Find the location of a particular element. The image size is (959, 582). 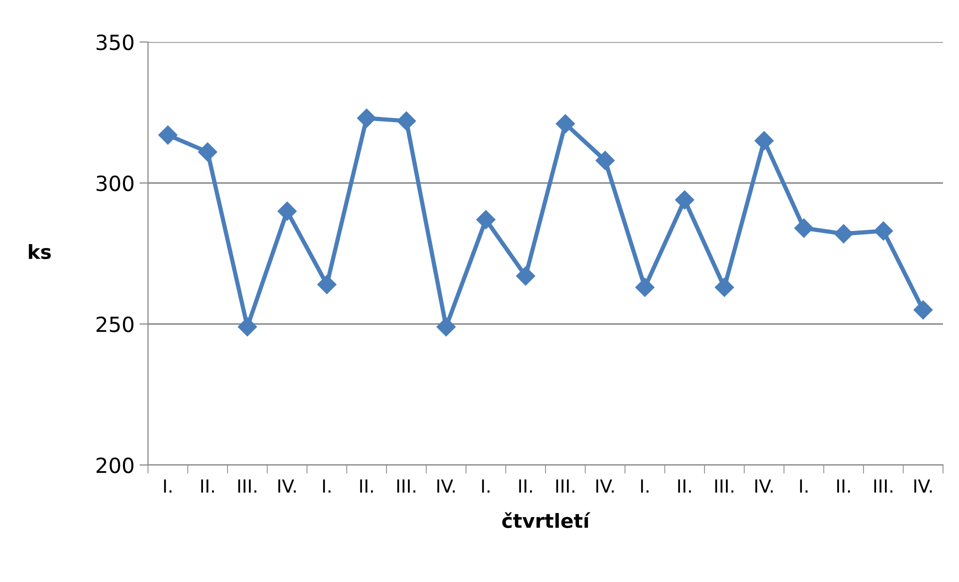

y-tick-label: 200 is located at coordinates (115, 465).